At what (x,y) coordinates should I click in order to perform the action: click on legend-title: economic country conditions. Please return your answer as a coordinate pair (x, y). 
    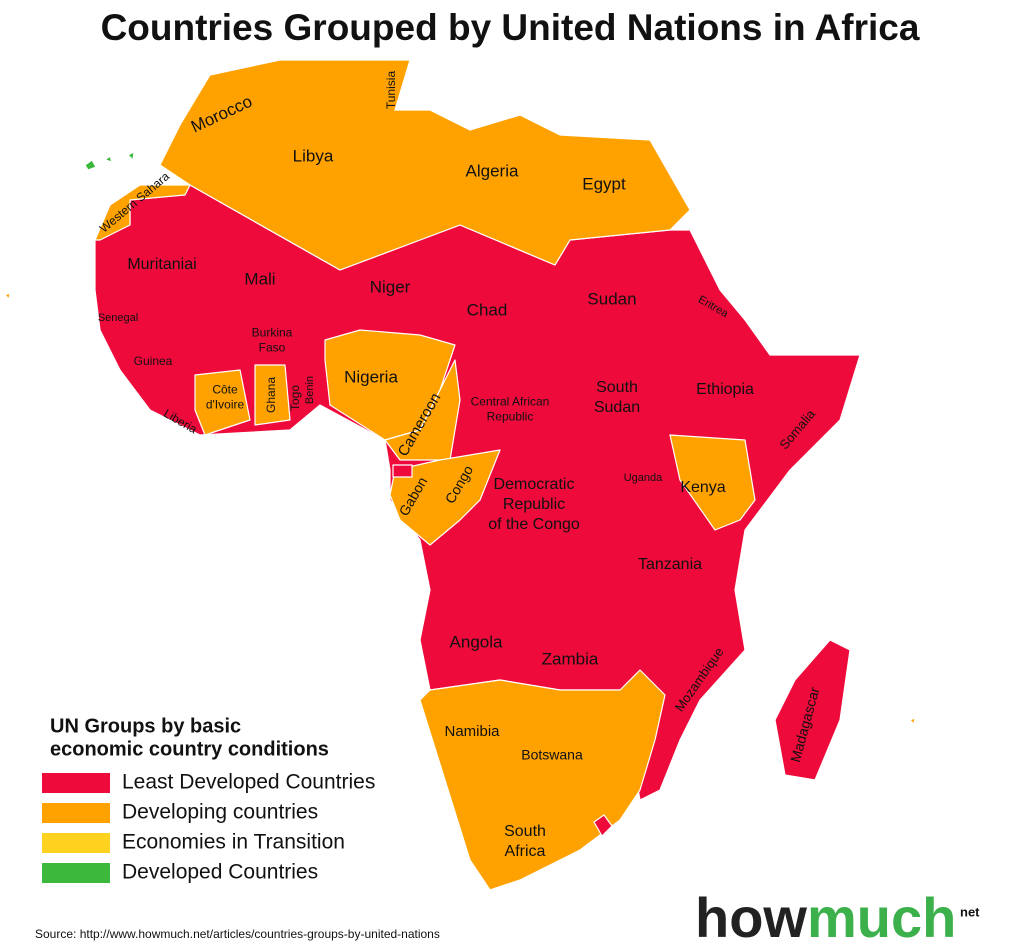
    Looking at the image, I should click on (189, 749).